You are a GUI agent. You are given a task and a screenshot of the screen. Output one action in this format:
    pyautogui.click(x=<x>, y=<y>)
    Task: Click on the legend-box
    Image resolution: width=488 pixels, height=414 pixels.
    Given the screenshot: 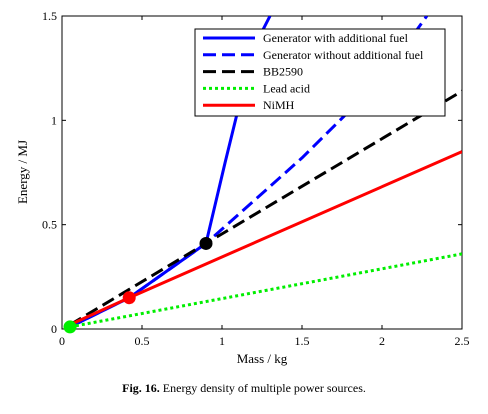 What is the action you would take?
    pyautogui.click(x=320, y=72)
    